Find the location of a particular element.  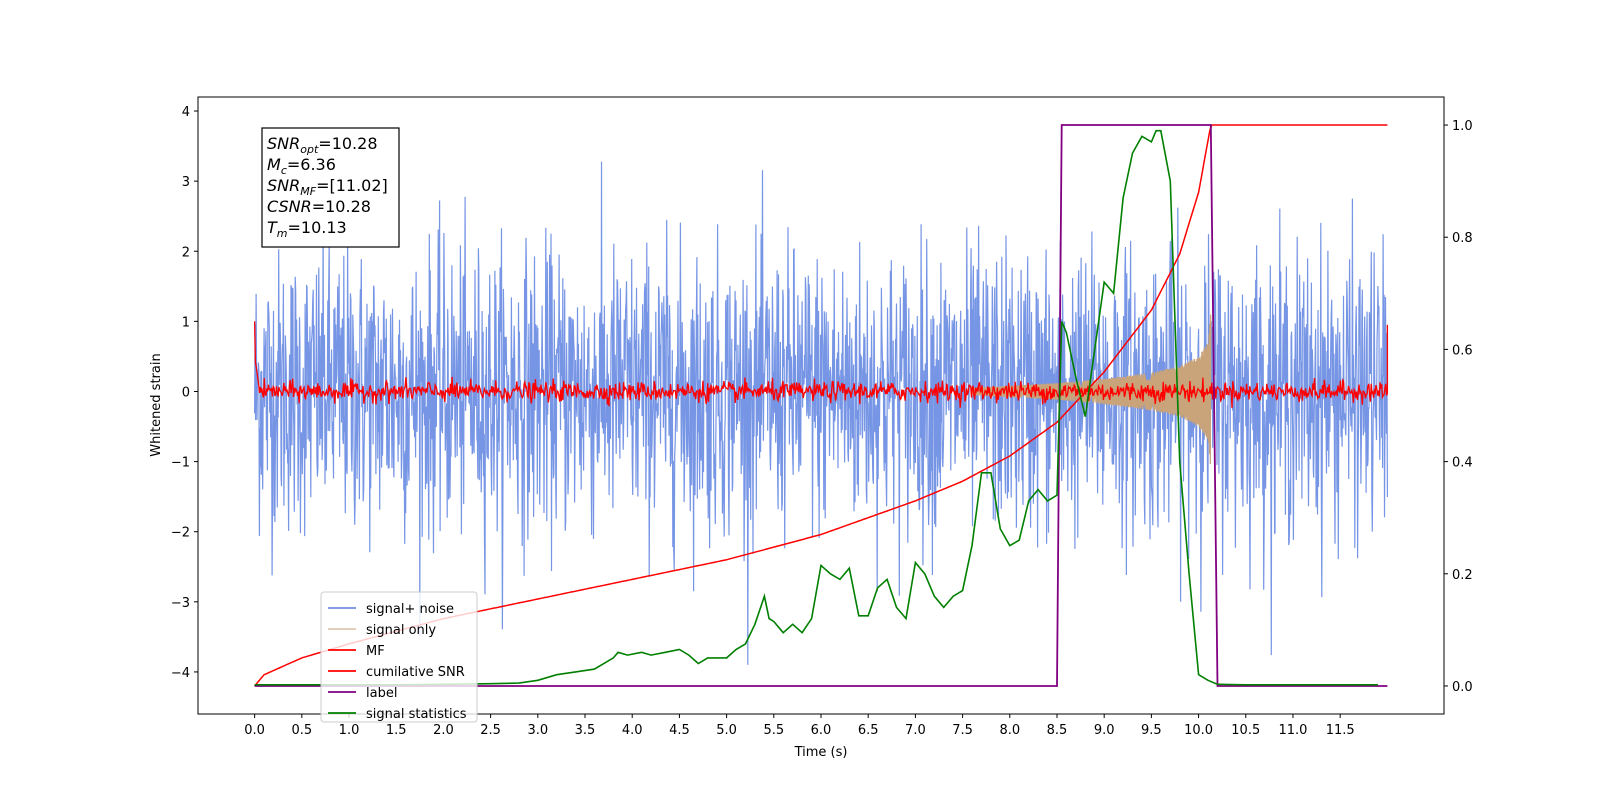

x-tick-label: 4.0 is located at coordinates (632, 730).